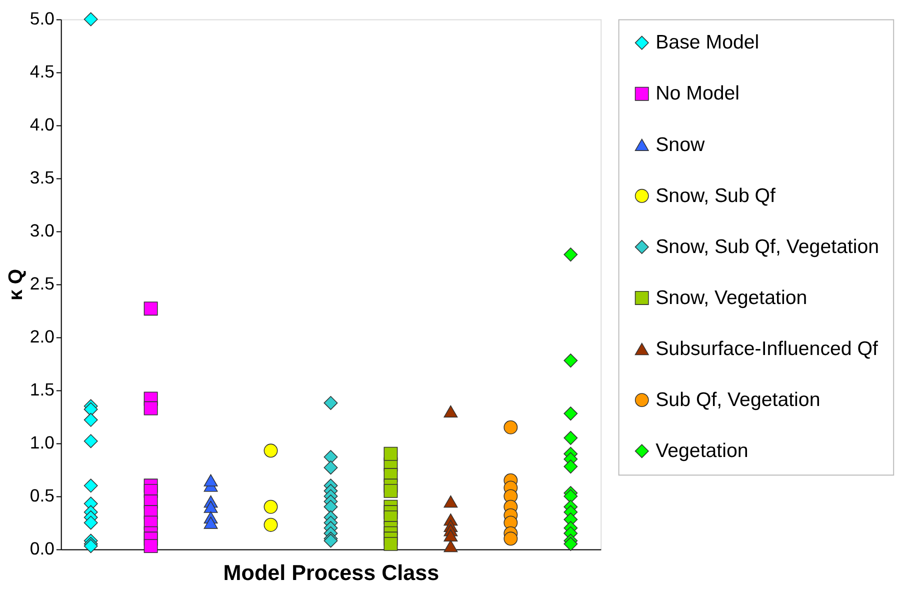  Describe the element at coordinates (42, 548) in the screenshot. I see `y-tick-label: 0.0` at that location.